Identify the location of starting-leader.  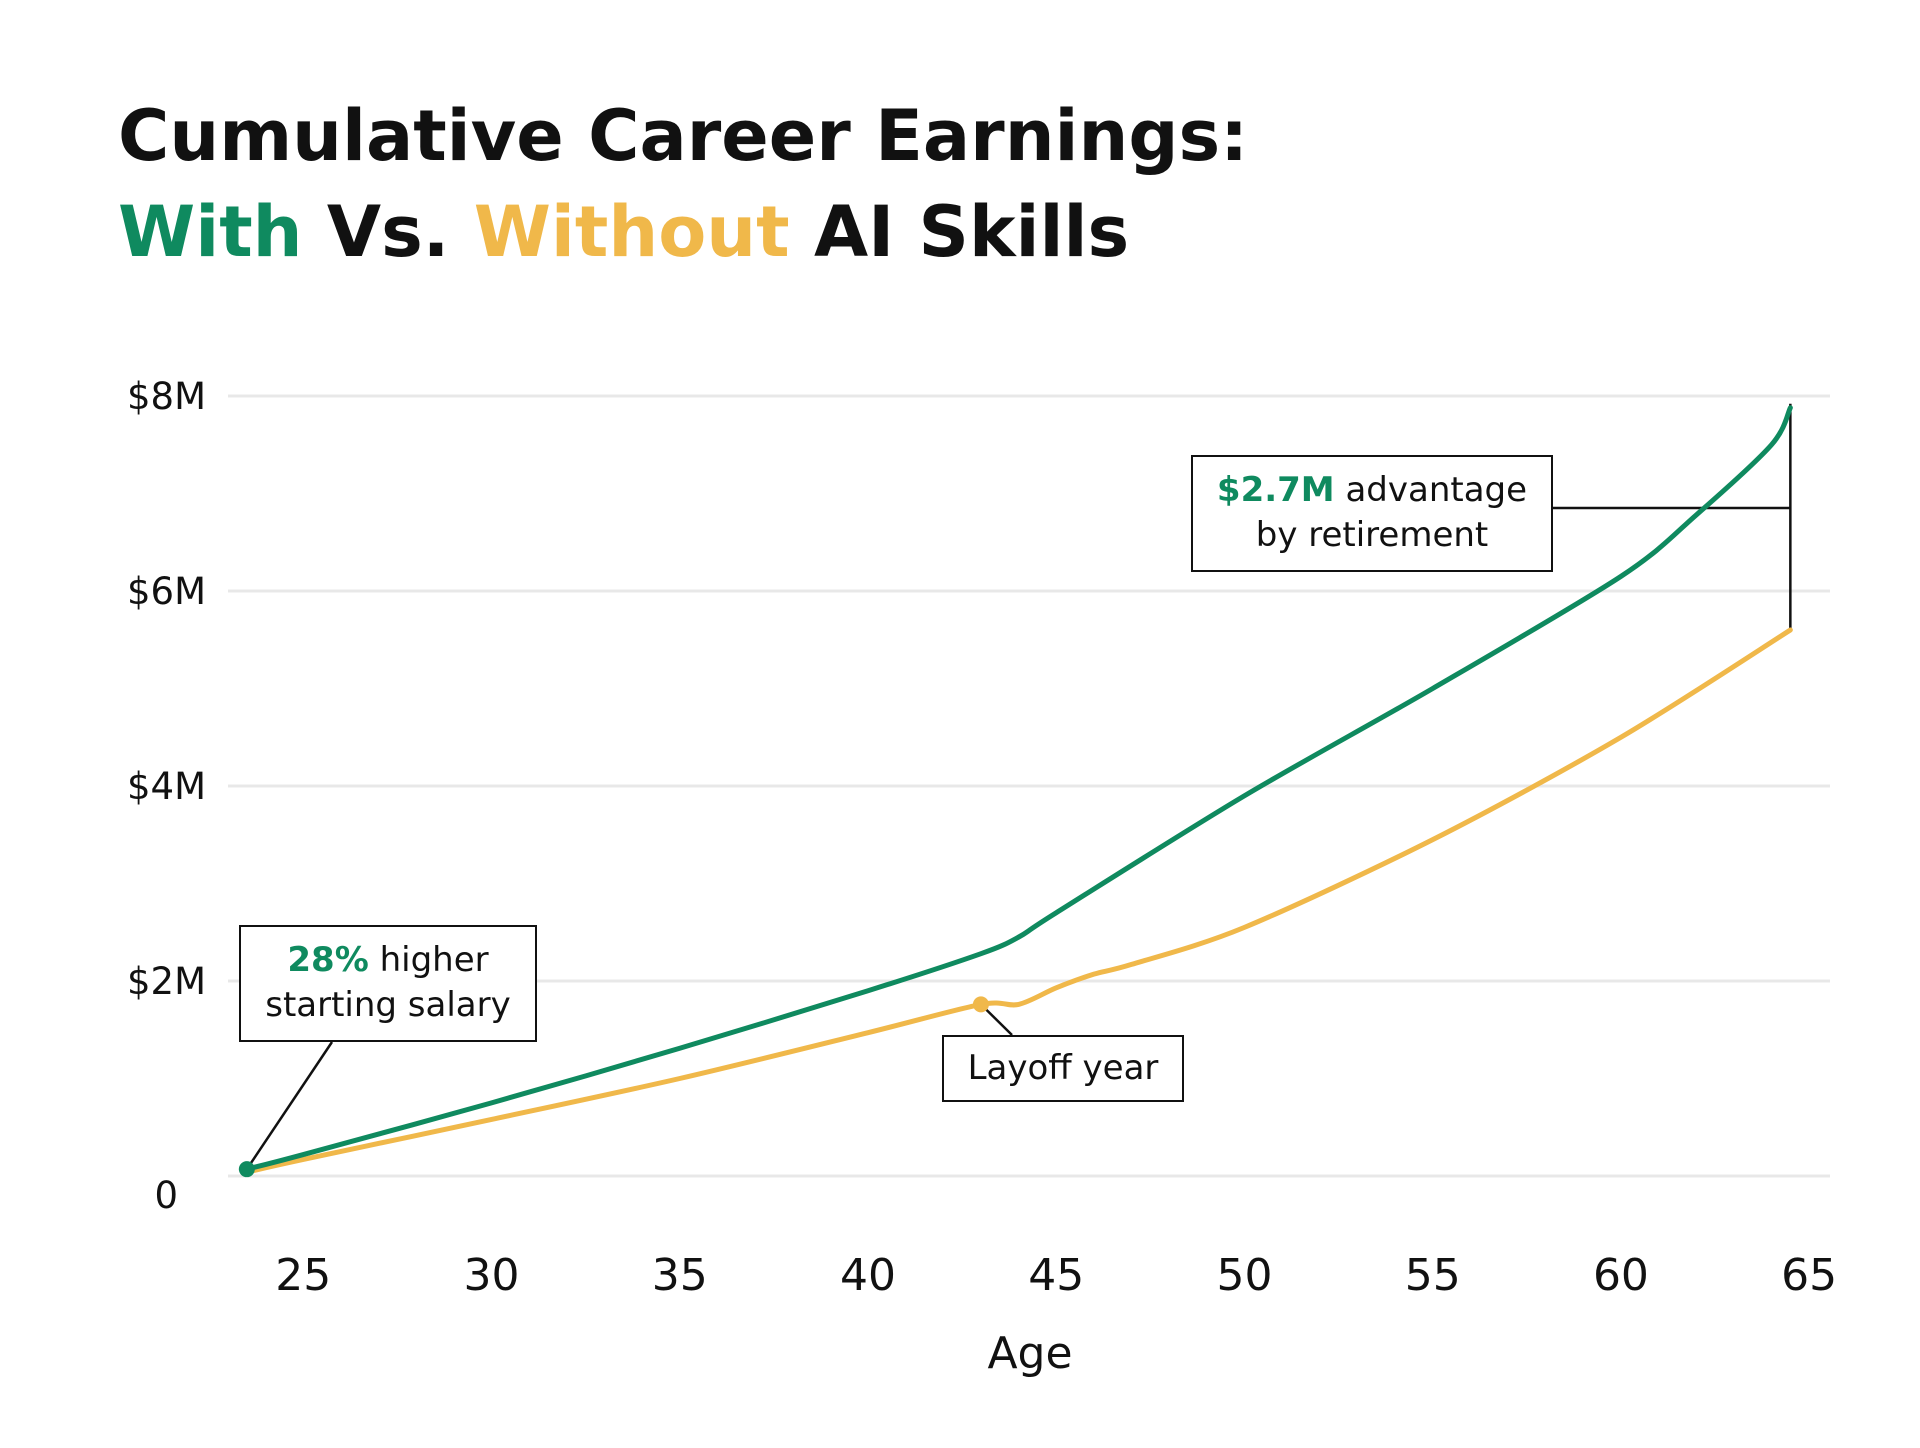
(289, 1105).